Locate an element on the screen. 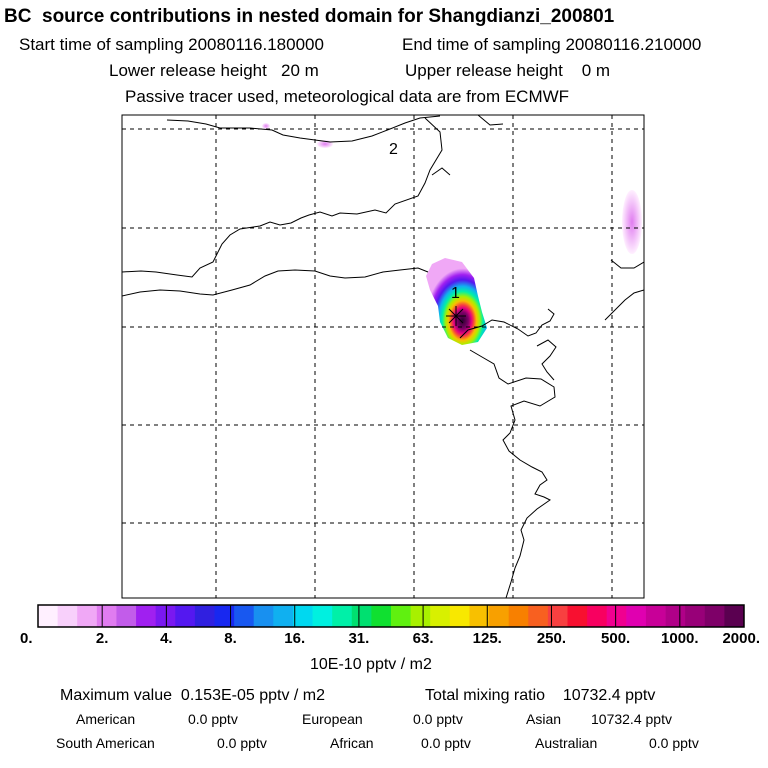  colorbar-tick-label: 16. is located at coordinates (294, 638).